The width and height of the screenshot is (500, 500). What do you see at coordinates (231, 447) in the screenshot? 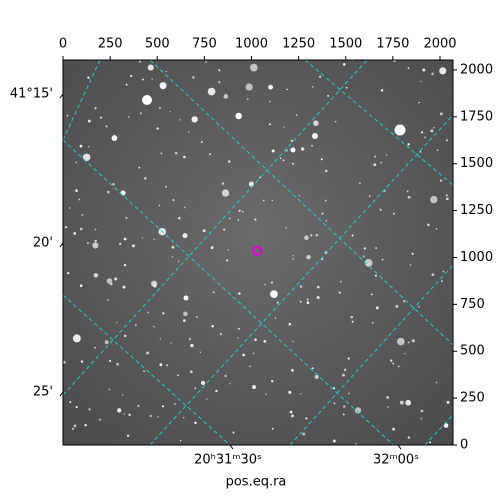
I see `ra-tick` at bounding box center [231, 447].